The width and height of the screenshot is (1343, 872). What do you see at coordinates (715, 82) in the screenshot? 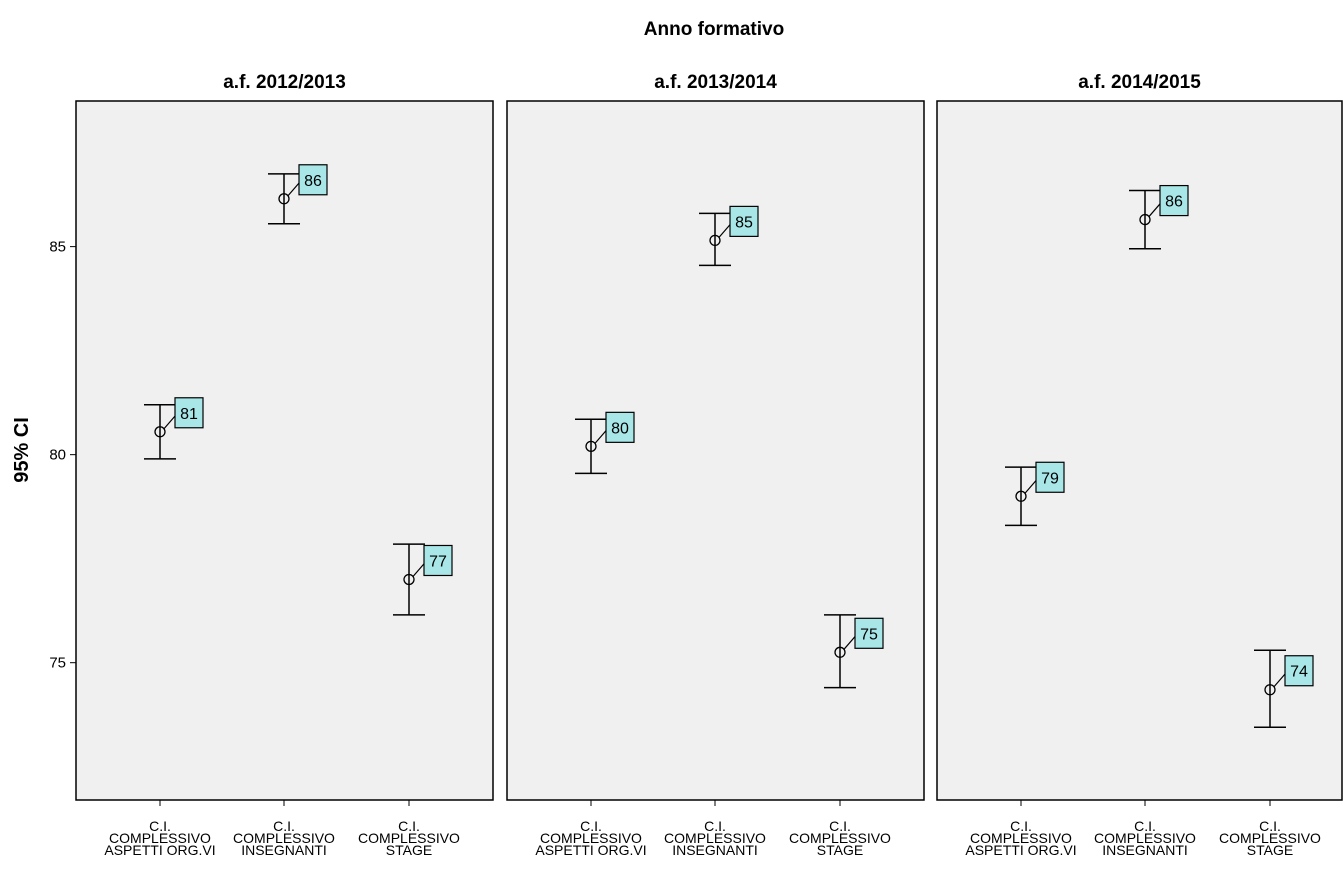
I see `facet-title: a.f. 2013/2014` at bounding box center [715, 82].